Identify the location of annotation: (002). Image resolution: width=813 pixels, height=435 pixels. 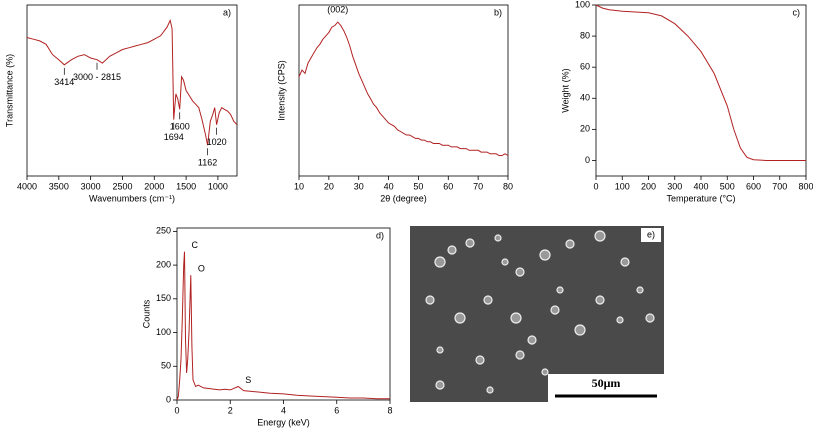
(337, 9).